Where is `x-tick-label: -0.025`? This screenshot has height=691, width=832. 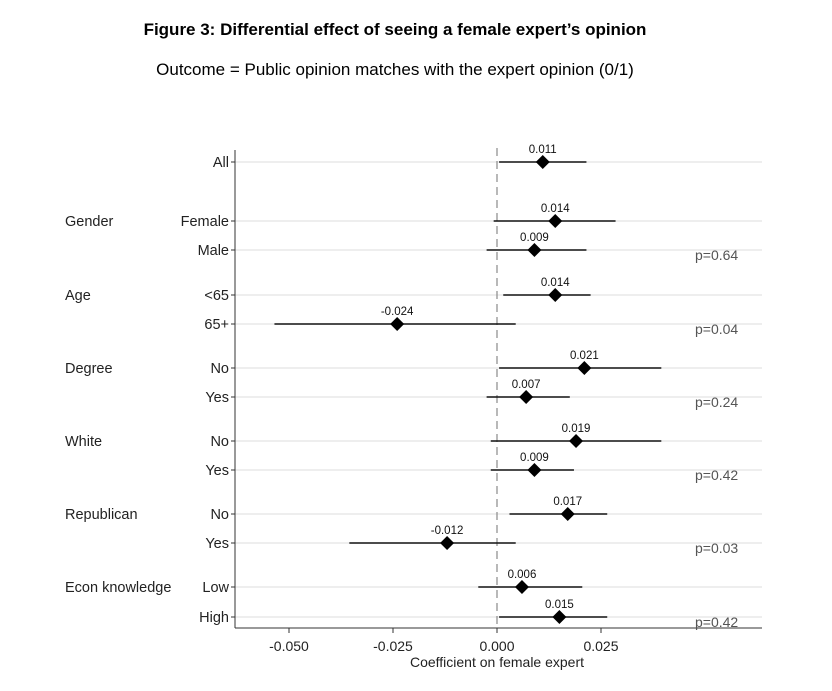
x-tick-label: -0.025 is located at coordinates (393, 646).